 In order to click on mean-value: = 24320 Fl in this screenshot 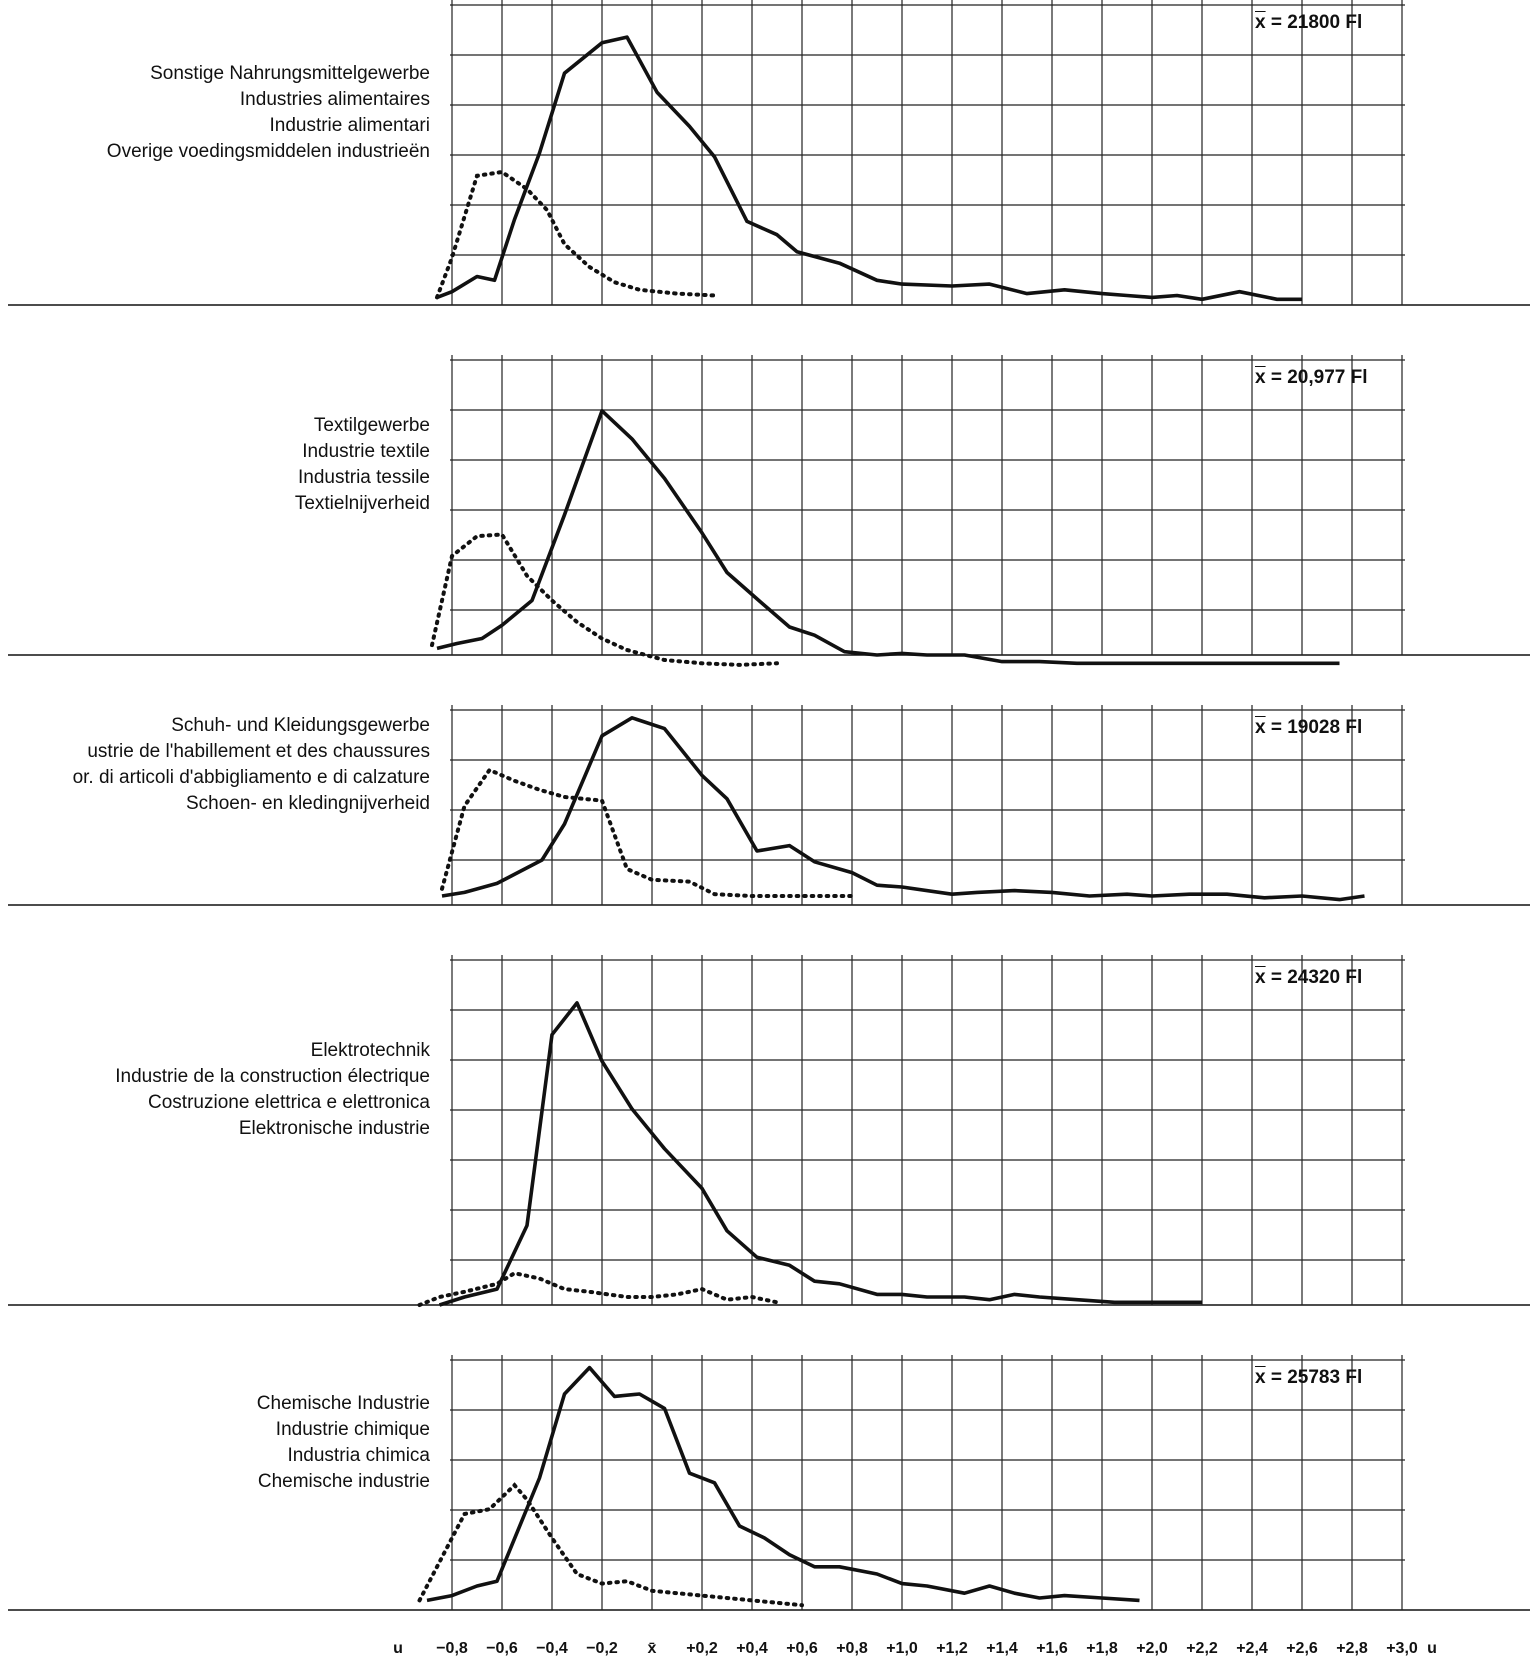, I will do `click(1314, 977)`.